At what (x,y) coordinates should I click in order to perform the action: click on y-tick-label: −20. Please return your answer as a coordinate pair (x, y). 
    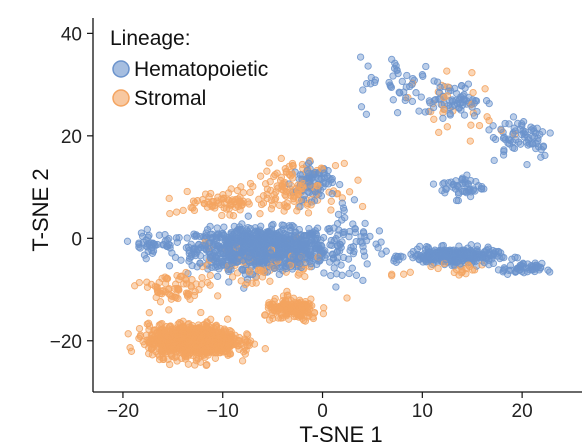
    Looking at the image, I should click on (66, 342).